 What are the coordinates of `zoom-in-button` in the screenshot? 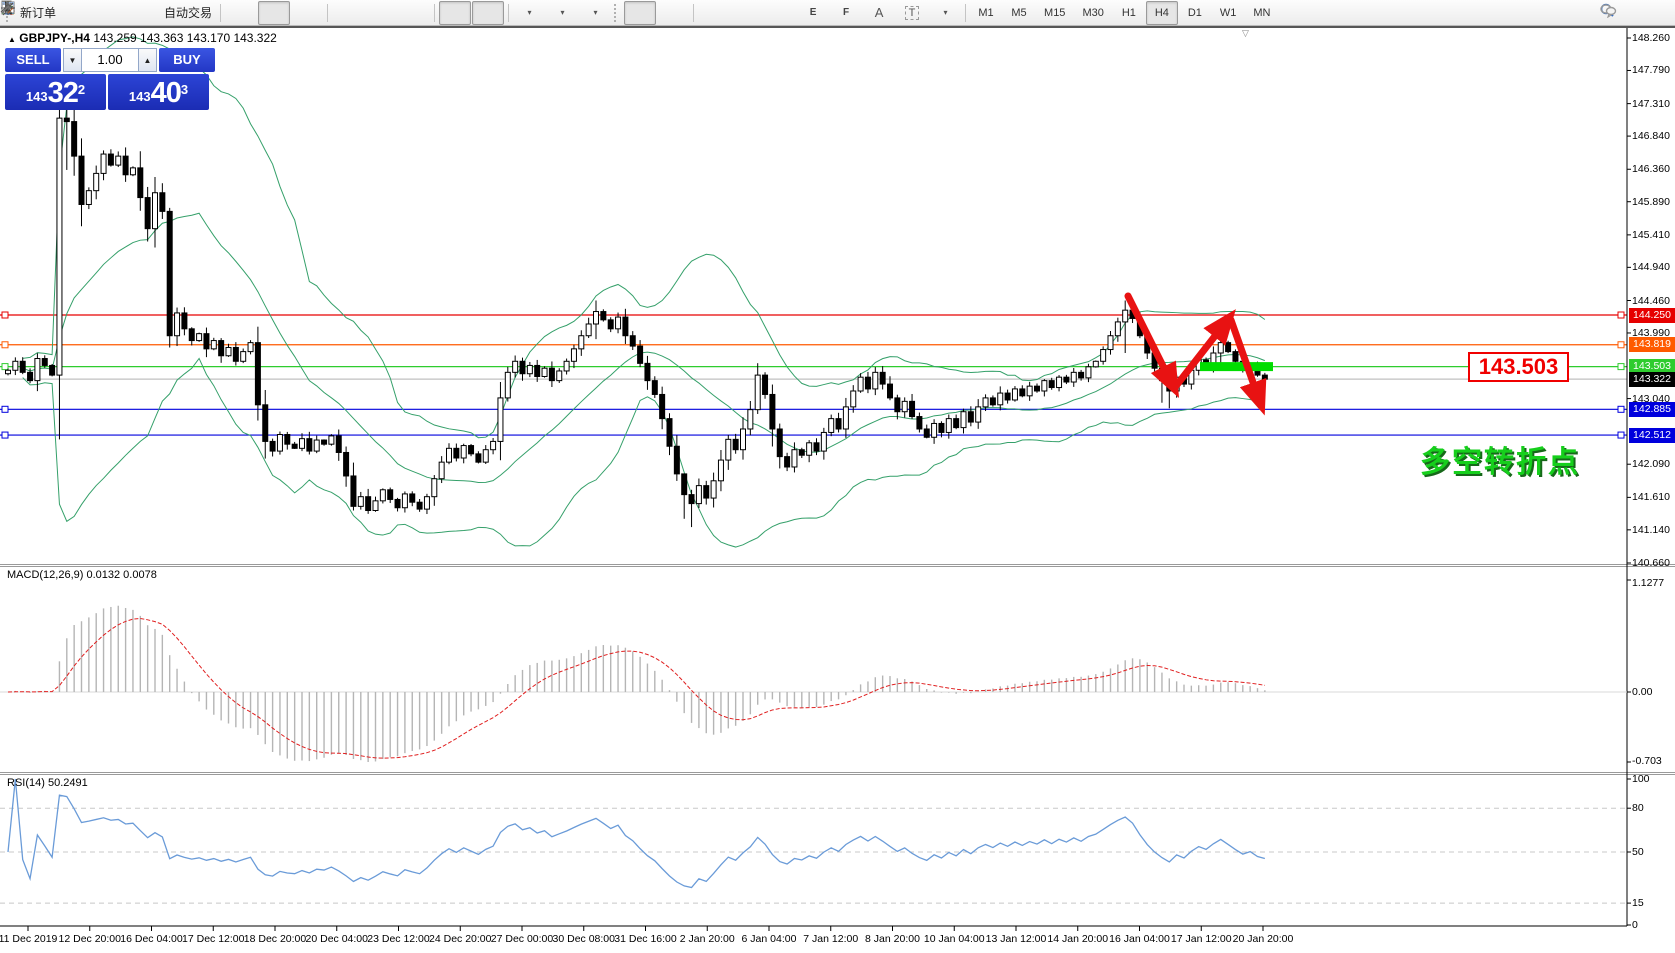 It's located at (182, 13).